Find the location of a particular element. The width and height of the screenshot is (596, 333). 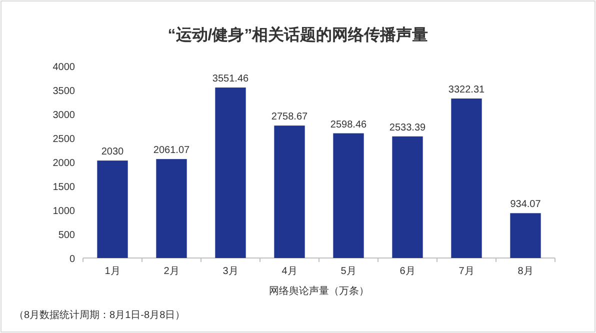

data-label: 2030 is located at coordinates (112, 152).